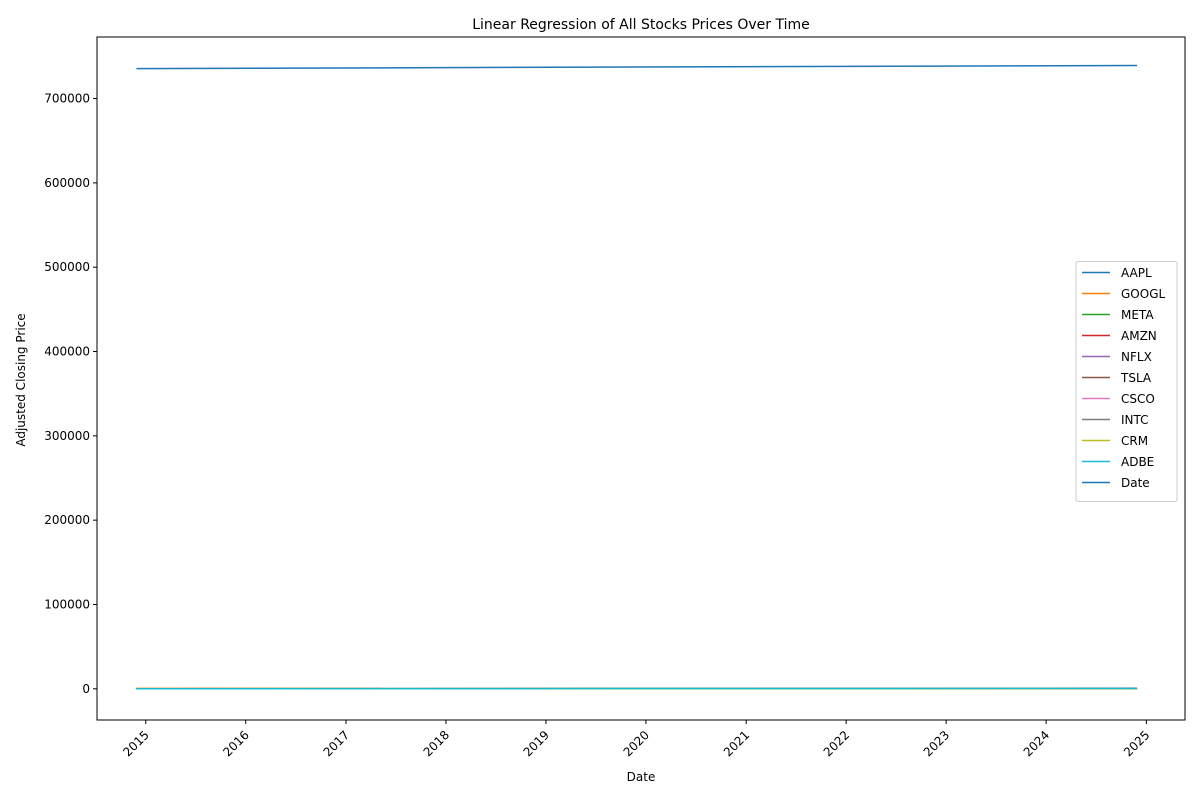 The image size is (1200, 800). What do you see at coordinates (67, 604) in the screenshot?
I see `y-tick-label: 100000` at bounding box center [67, 604].